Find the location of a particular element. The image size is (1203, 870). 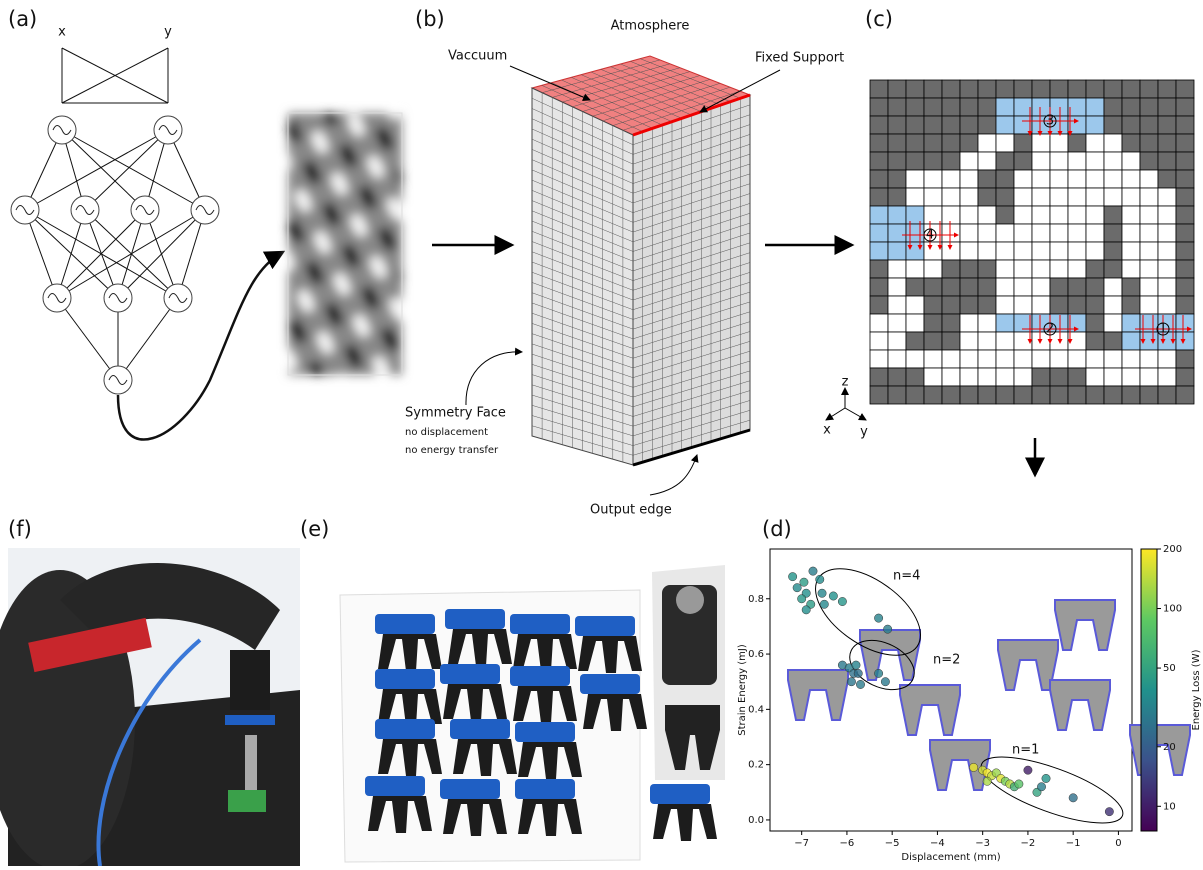

edge is located at coordinates (131, 254).